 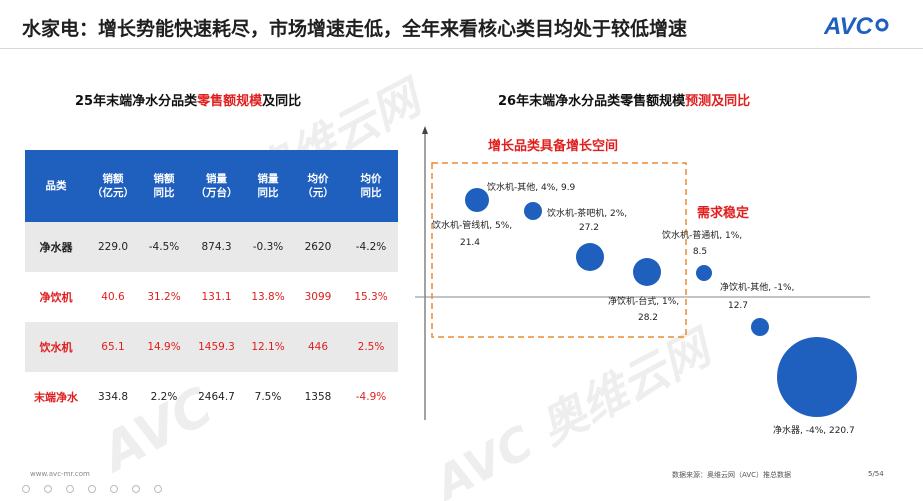 What do you see at coordinates (371, 397) in the screenshot?
I see `table-cell: -4.9%` at bounding box center [371, 397].